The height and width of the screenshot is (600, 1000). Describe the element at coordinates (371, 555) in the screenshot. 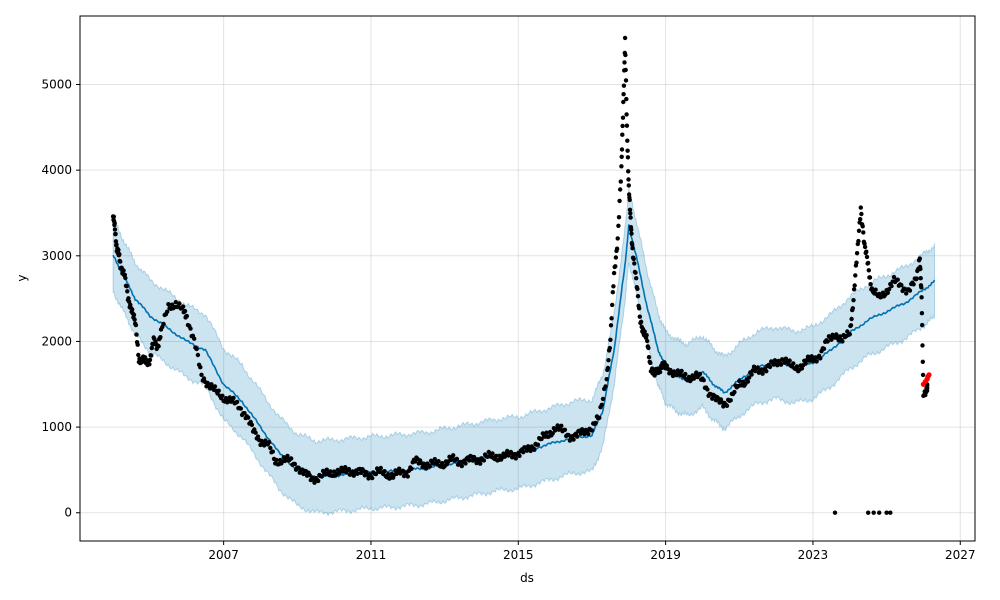

I see `x-tick-label: 2011` at that location.